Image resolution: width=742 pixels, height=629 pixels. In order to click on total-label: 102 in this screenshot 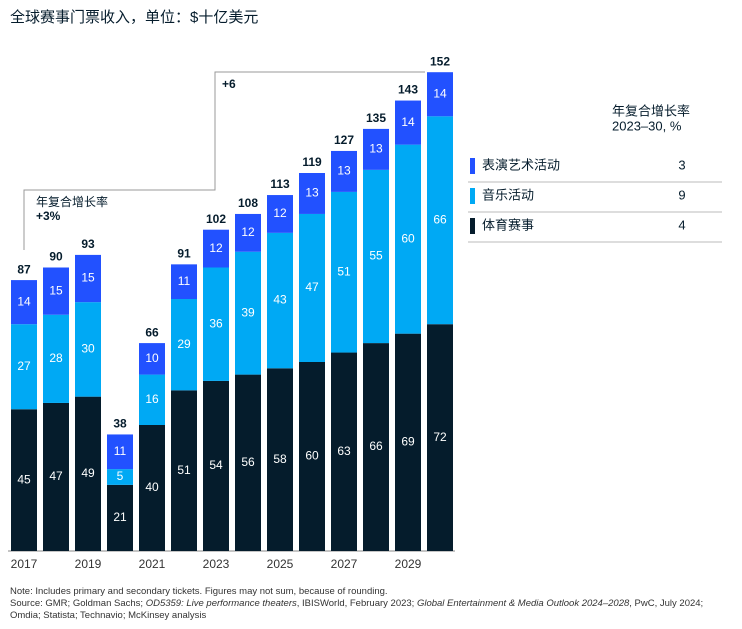, I will do `click(216, 219)`.